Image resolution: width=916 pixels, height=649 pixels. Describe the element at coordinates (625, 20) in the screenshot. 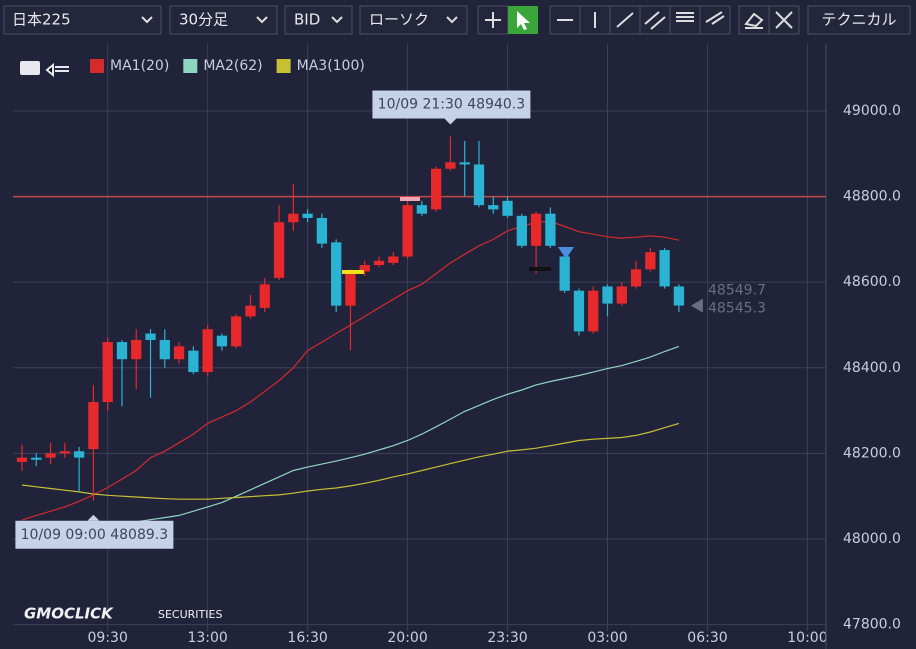

I see `trendline-icon` at that location.